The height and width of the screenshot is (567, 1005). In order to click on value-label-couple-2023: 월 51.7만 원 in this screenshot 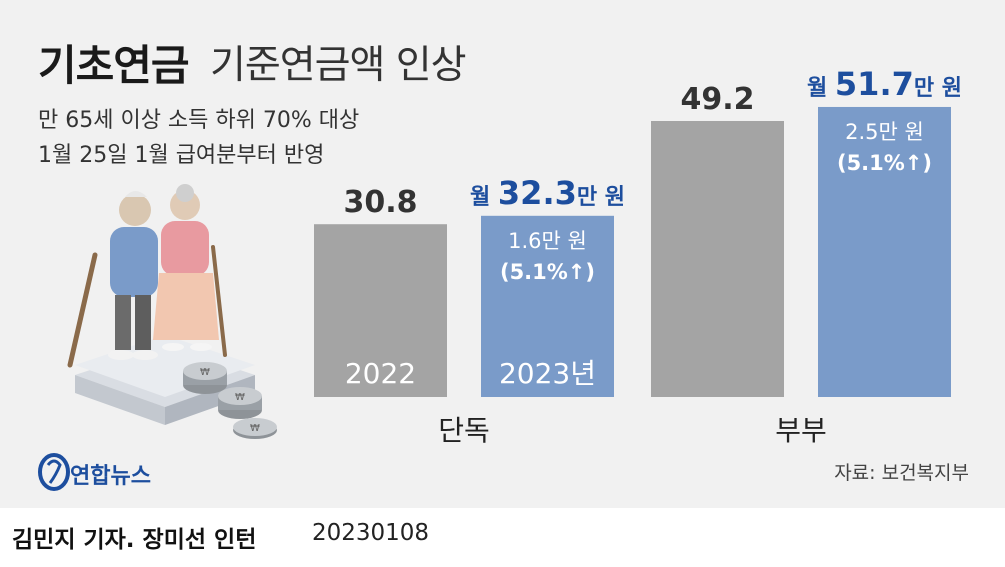, I will do `click(884, 84)`.